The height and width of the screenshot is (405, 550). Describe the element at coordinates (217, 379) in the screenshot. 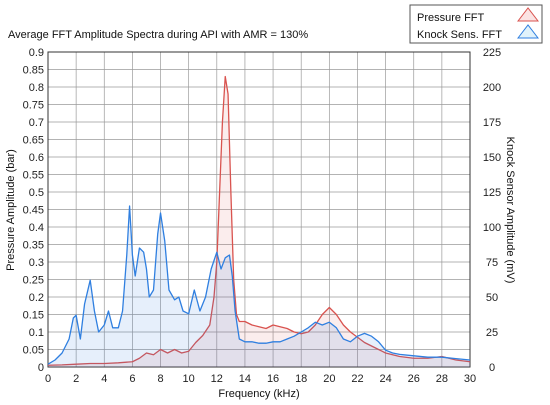

I see `x-tick-label: 12` at that location.